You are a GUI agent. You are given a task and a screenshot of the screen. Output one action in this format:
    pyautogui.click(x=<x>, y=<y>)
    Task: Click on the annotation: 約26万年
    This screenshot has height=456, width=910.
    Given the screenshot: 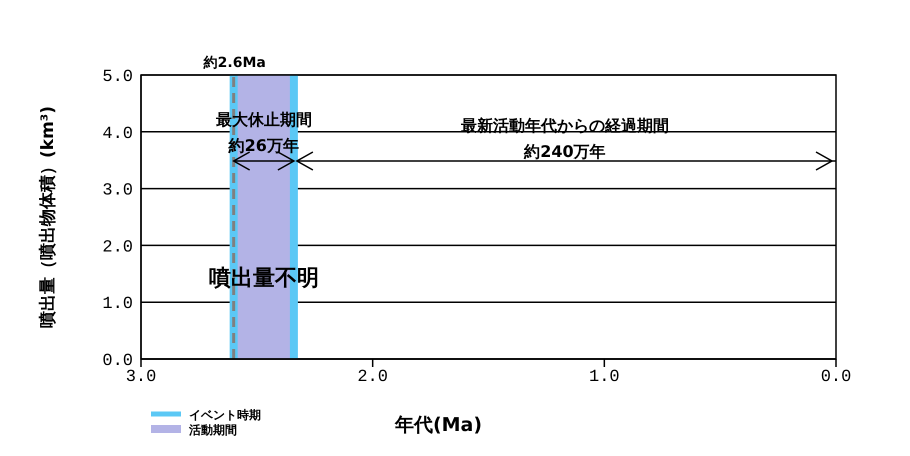 What is the action you would take?
    pyautogui.click(x=263, y=145)
    